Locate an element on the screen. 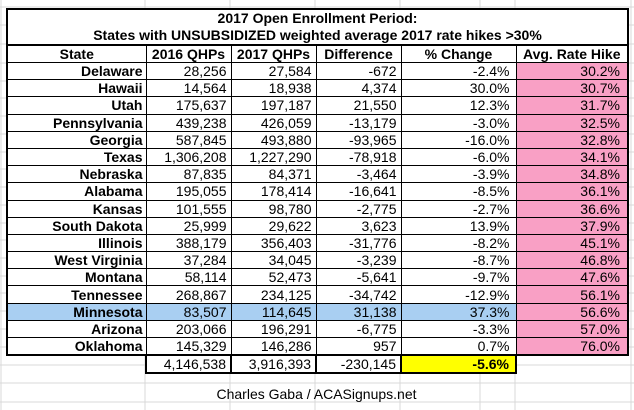 Image resolution: width=634 pixels, height=410 pixels. cell-2016-qhps: 25,999 is located at coordinates (188, 225).